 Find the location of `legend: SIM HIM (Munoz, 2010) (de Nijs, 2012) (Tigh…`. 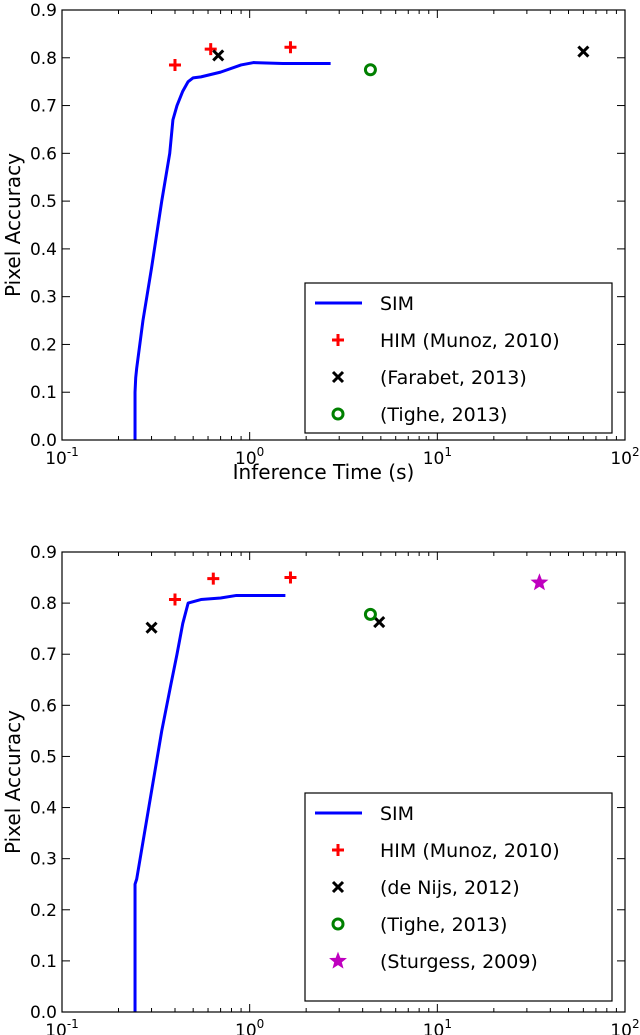

legend: SIM HIM (Munoz, 2010) (de Nijs, 2012) (Tigh… is located at coordinates (458, 897).